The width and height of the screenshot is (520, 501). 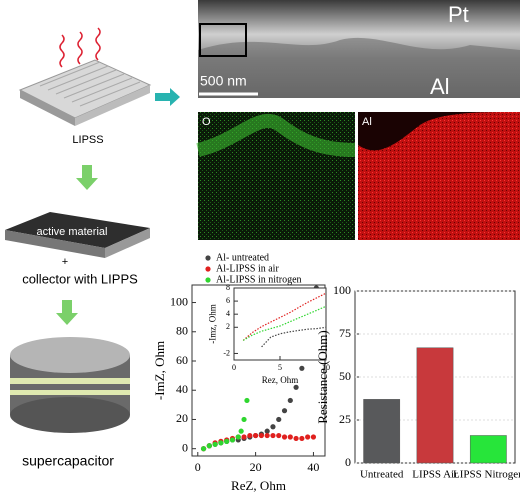 What do you see at coordinates (359, 67) in the screenshot?
I see `sem-layer` at bounding box center [359, 67].